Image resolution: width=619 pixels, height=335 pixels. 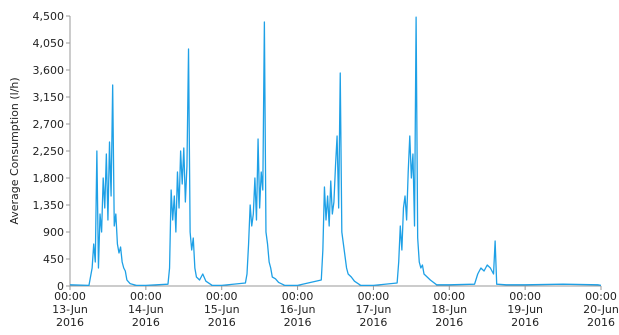 What do you see at coordinates (49, 97) in the screenshot?
I see `y-tick-label: 3,150` at bounding box center [49, 97].